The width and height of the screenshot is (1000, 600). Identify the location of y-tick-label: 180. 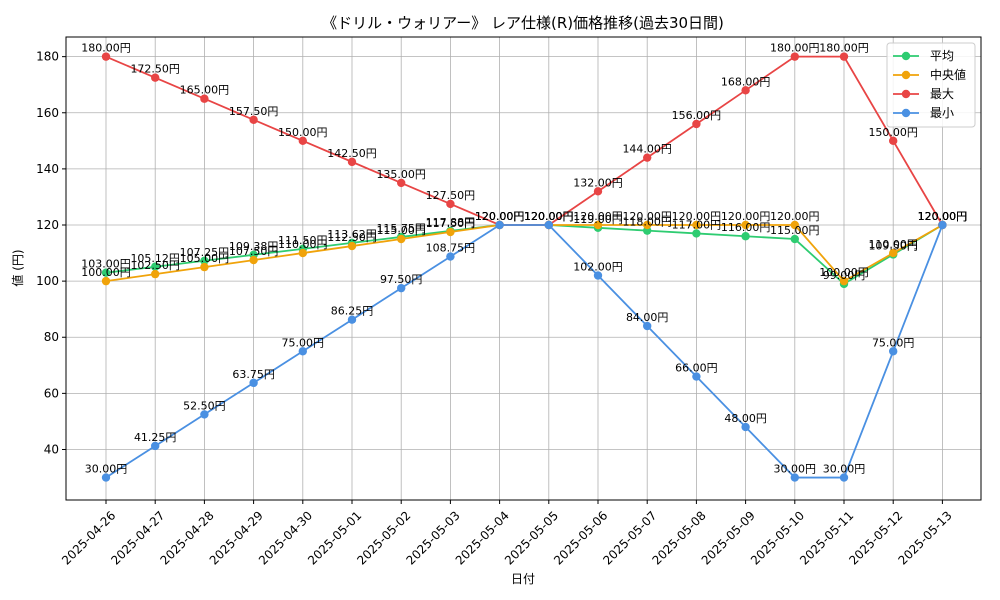
(47, 57).